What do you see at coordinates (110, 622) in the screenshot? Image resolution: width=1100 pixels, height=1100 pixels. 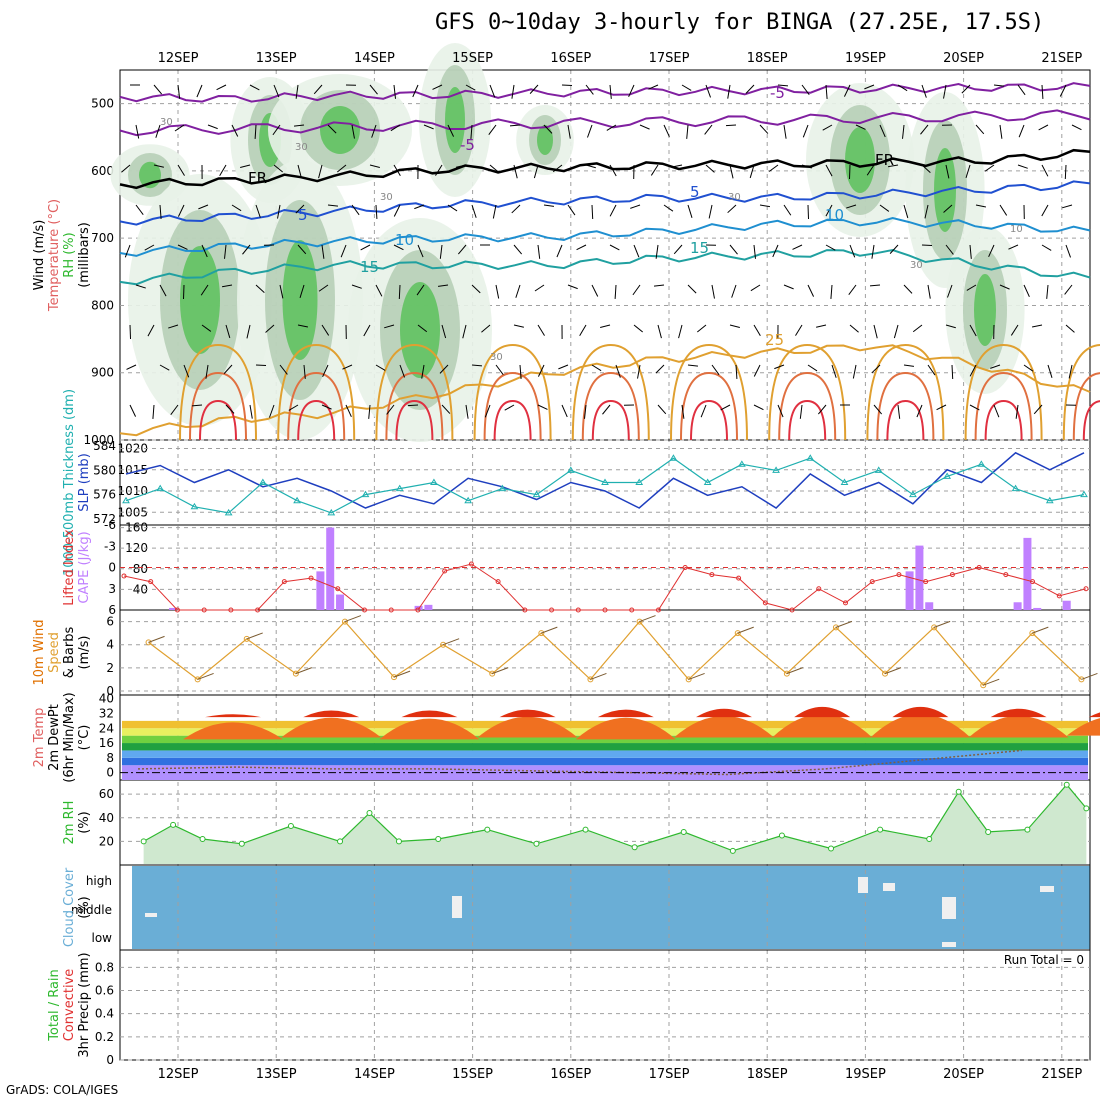 I see `wind-tick-label: 6` at bounding box center [110, 622].